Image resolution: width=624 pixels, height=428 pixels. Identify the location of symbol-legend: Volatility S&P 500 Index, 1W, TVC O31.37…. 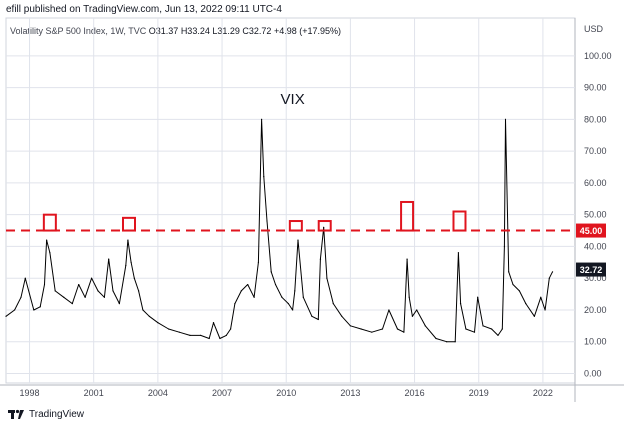
(175, 31).